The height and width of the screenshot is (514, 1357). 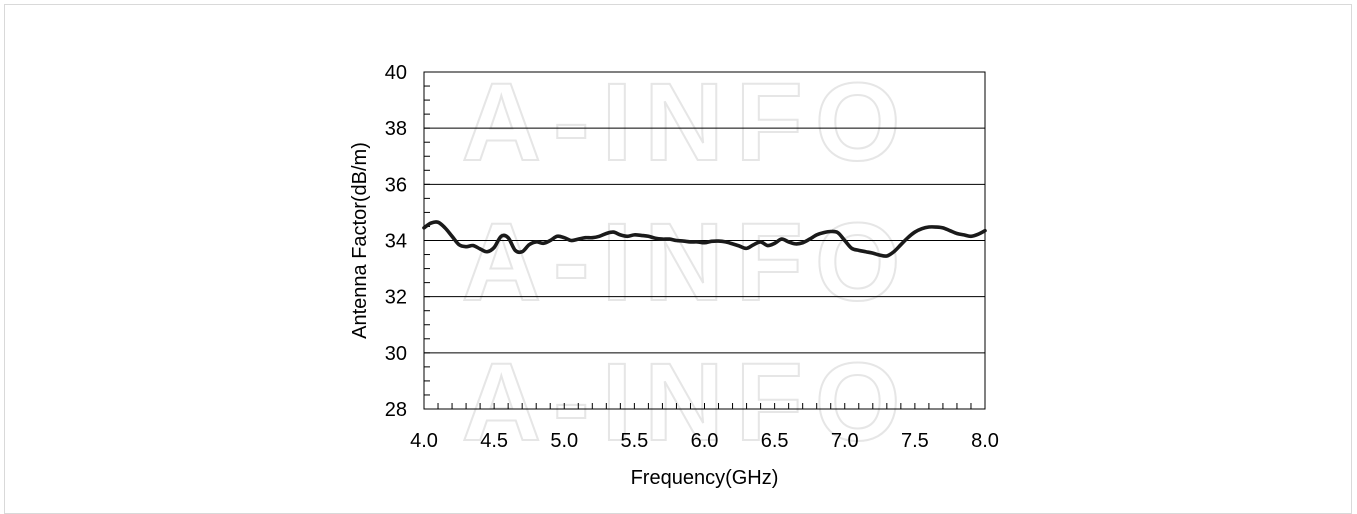 I want to click on x-tick-label-6.0: 6.0, so click(x=705, y=441).